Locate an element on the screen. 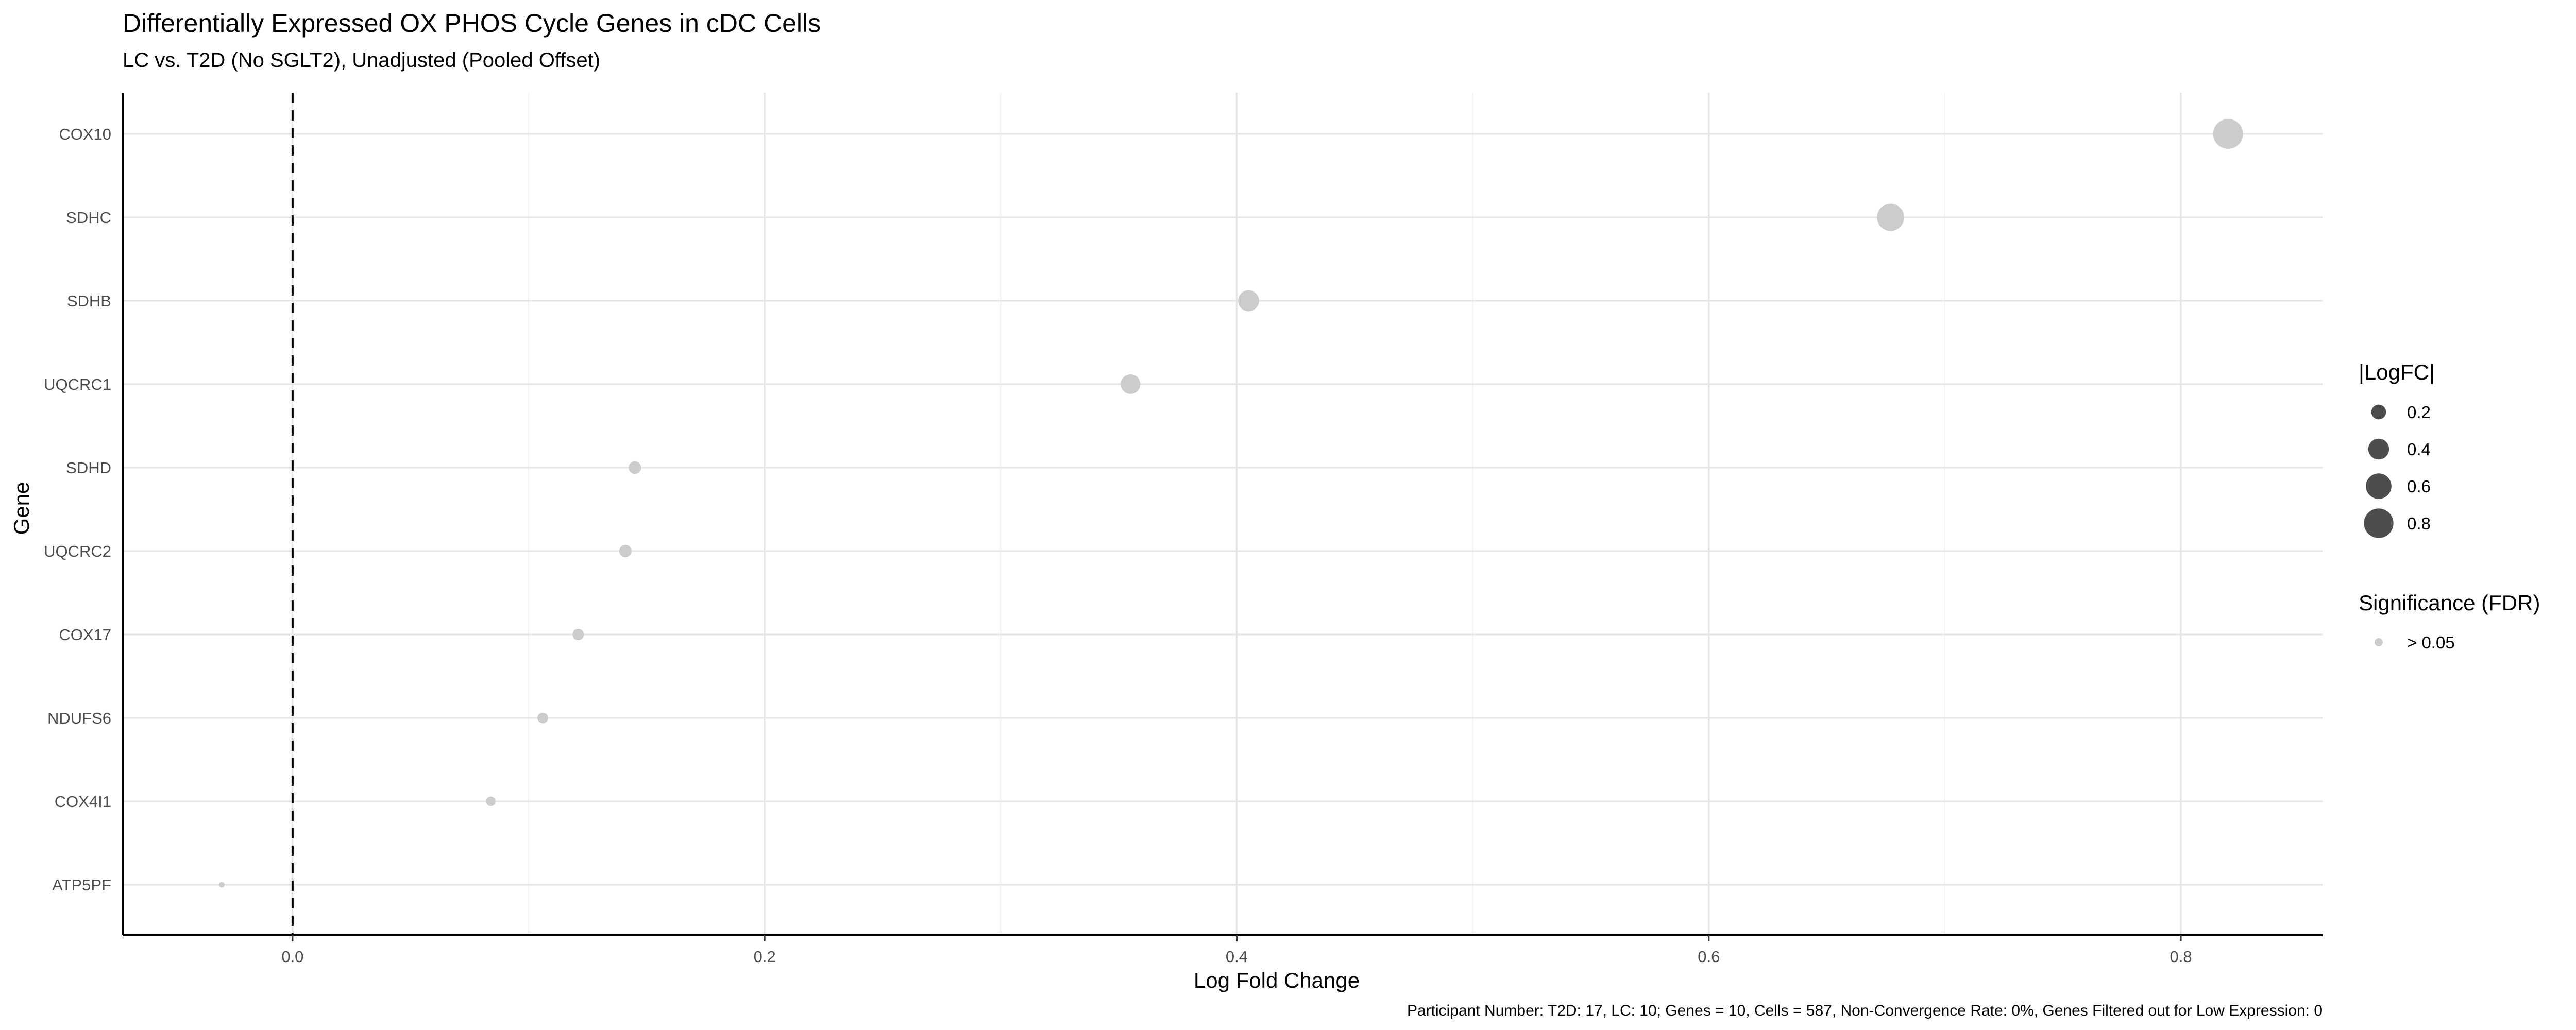 This screenshot has width=2576, height=1030. data-point-uqcrc2 is located at coordinates (625, 551).